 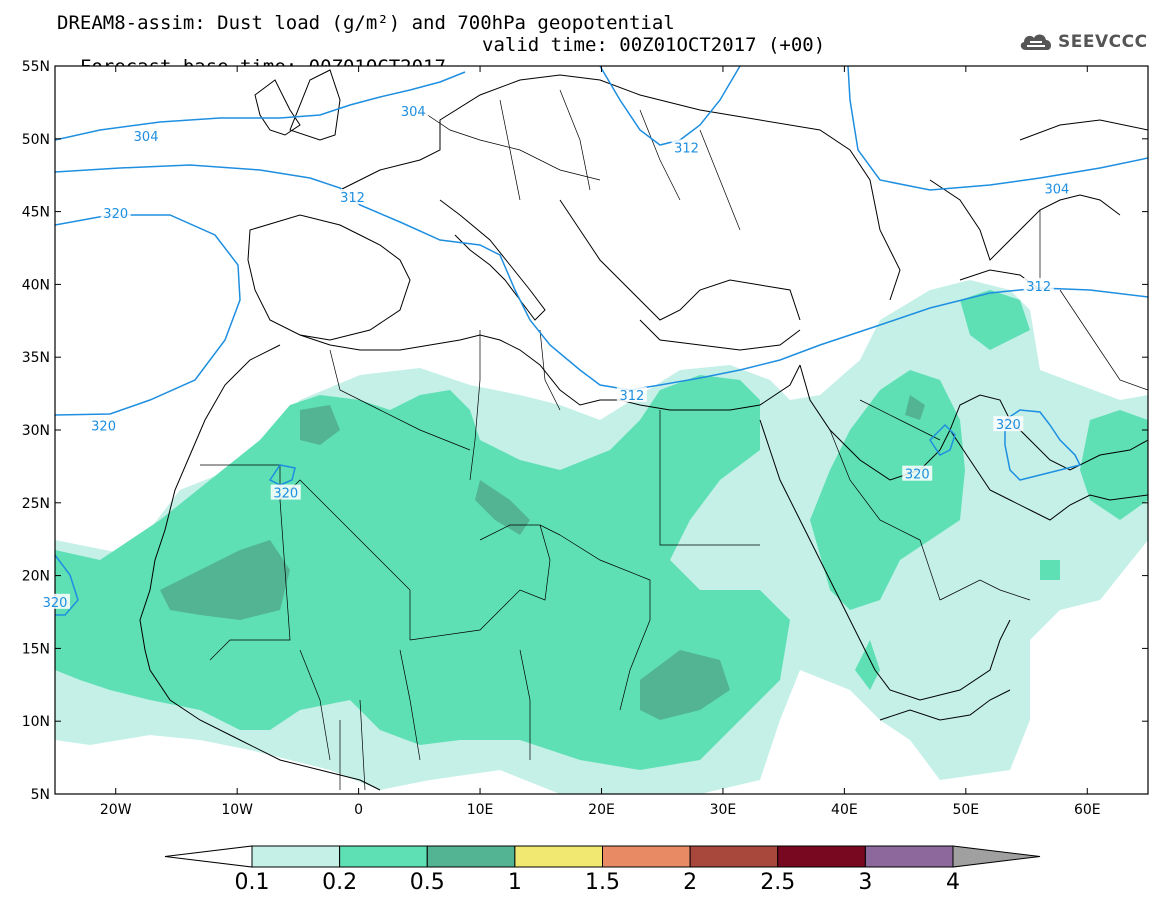 I want to click on lat-tick-label: 25N, so click(x=36, y=504).